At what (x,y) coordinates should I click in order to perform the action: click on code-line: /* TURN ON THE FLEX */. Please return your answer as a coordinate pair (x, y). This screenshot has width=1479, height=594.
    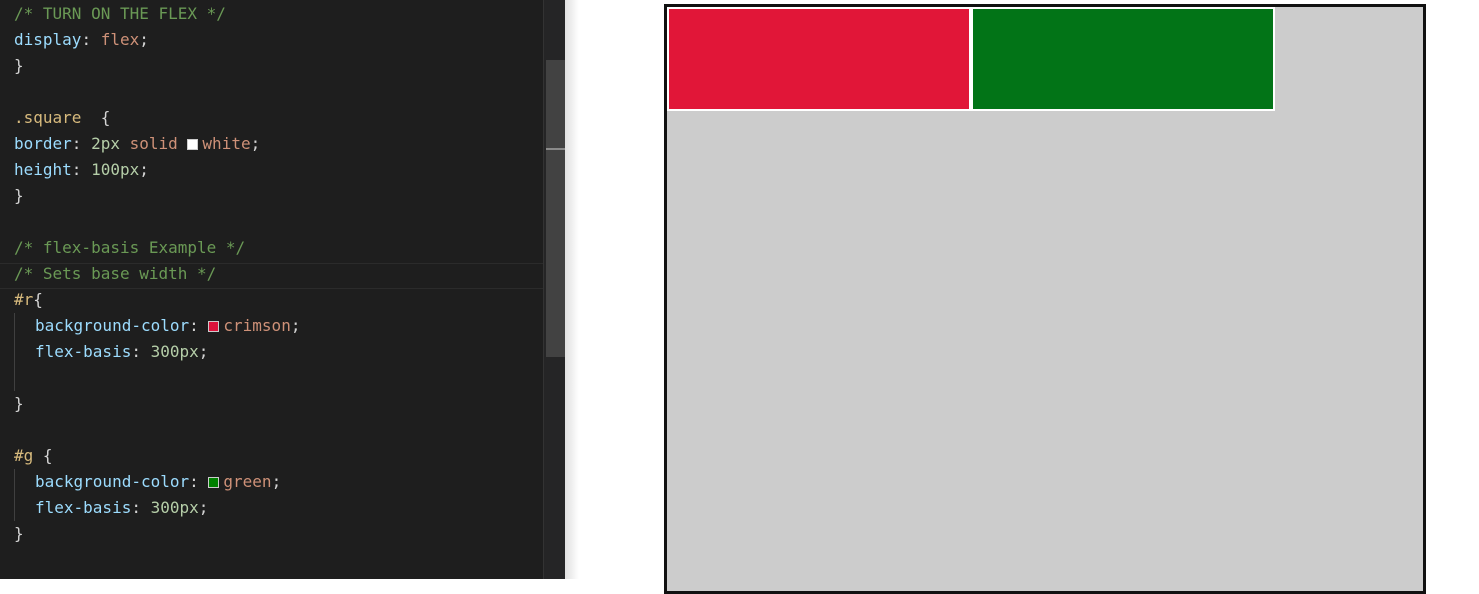
    Looking at the image, I should click on (120, 14).